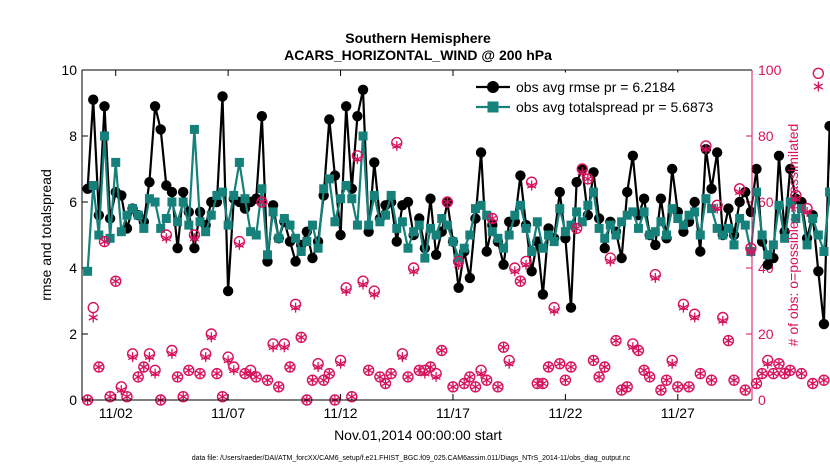 This screenshot has height=470, width=830. Describe the element at coordinates (228, 413) in the screenshot. I see `x-tick-label: 11/07` at that location.